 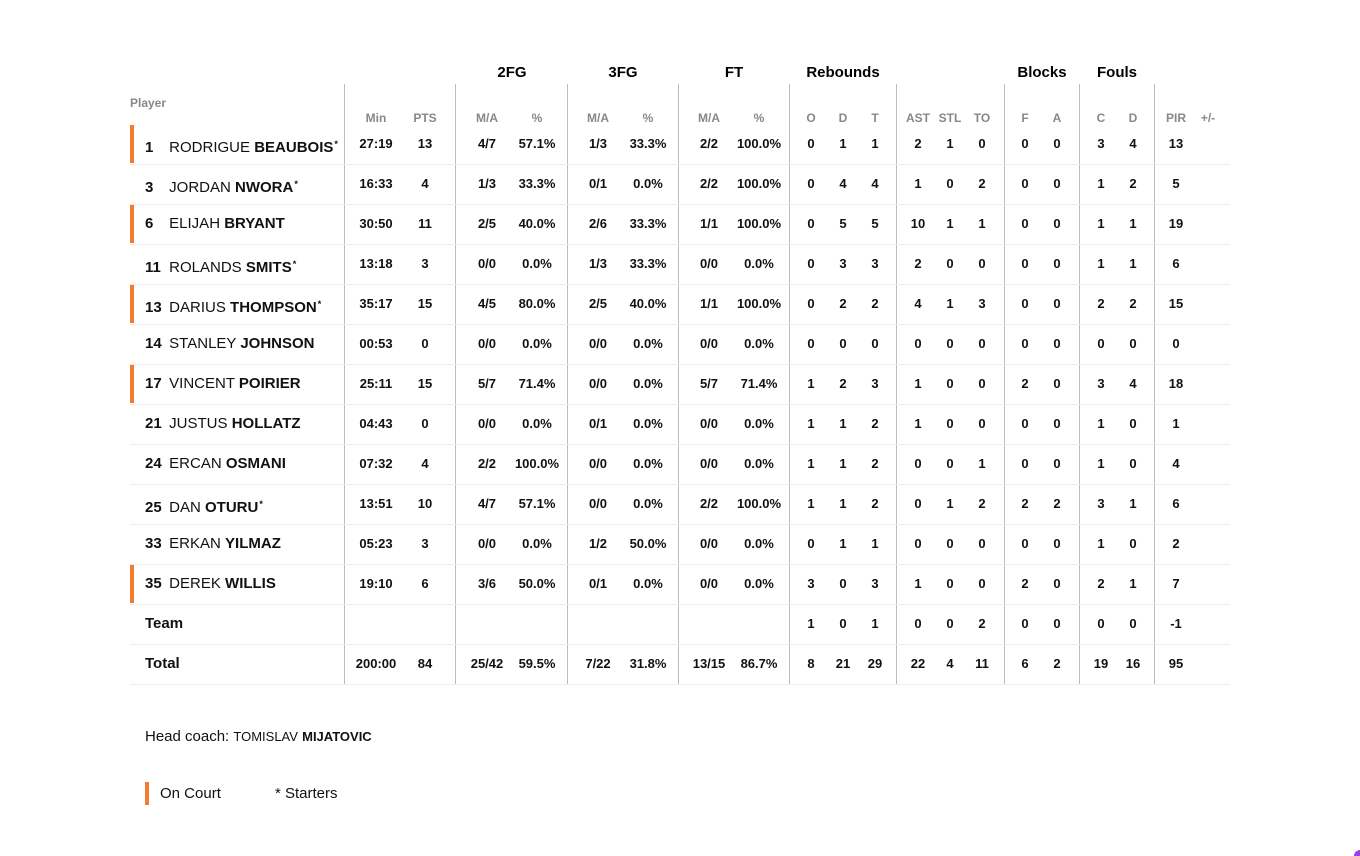 What do you see at coordinates (213, 544) in the screenshot?
I see `player-name: 33 ERKAN YILMAZ` at bounding box center [213, 544].